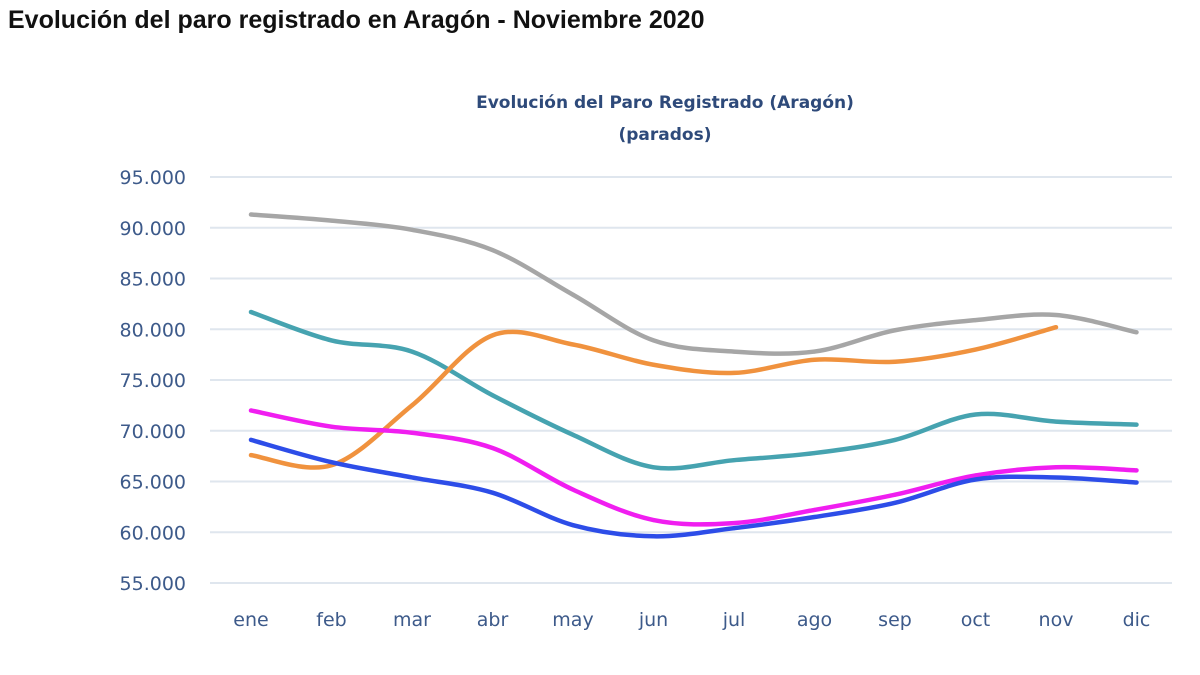 The width and height of the screenshot is (1200, 675). What do you see at coordinates (1137, 620) in the screenshot?
I see `x-tick-label: dic` at bounding box center [1137, 620].